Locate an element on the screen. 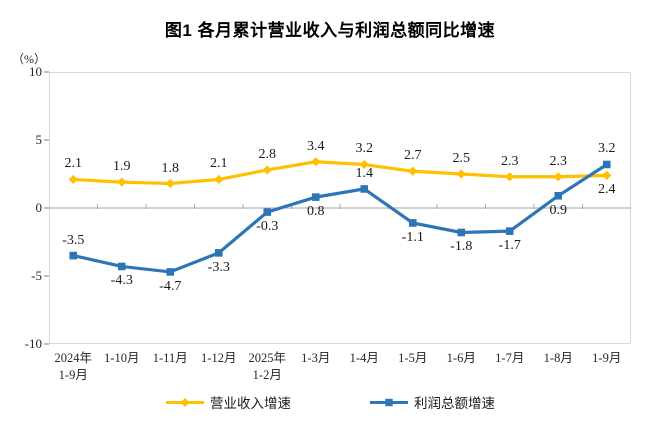  x-tick-label: 1-11月 is located at coordinates (170, 358).